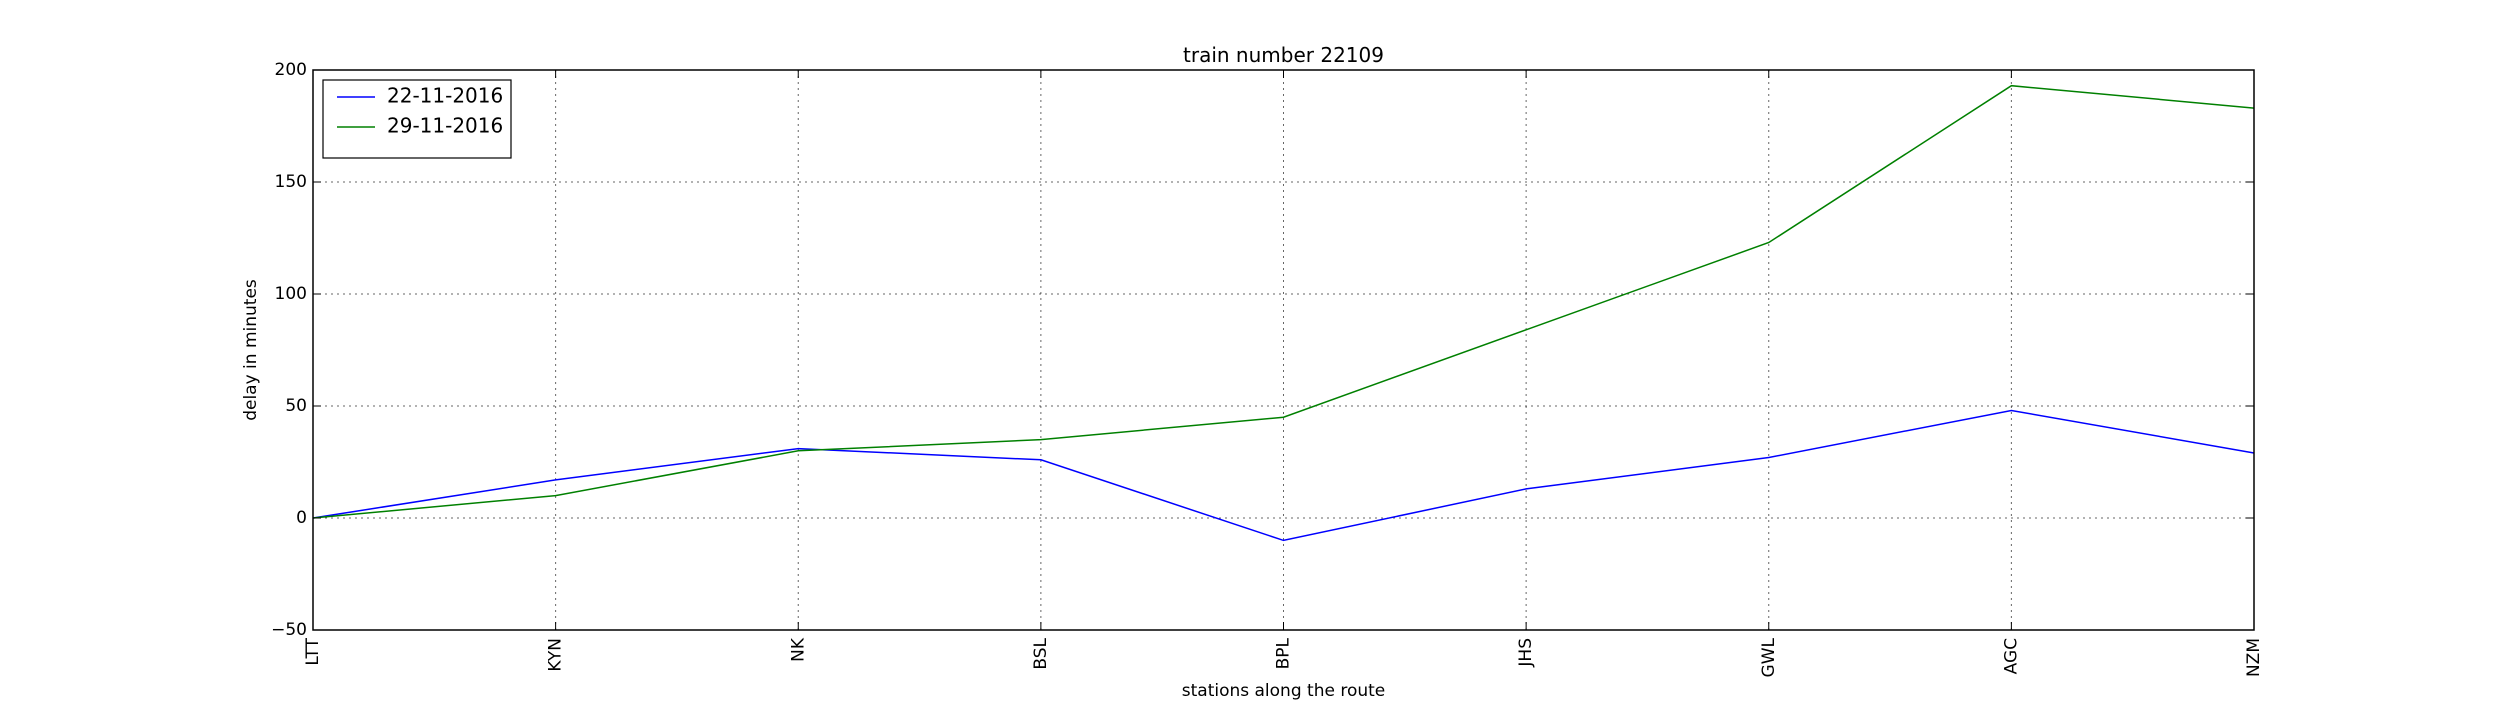 The height and width of the screenshot is (704, 2500). What do you see at coordinates (1526, 653) in the screenshot?
I see `x-tick-label: JHS` at bounding box center [1526, 653].